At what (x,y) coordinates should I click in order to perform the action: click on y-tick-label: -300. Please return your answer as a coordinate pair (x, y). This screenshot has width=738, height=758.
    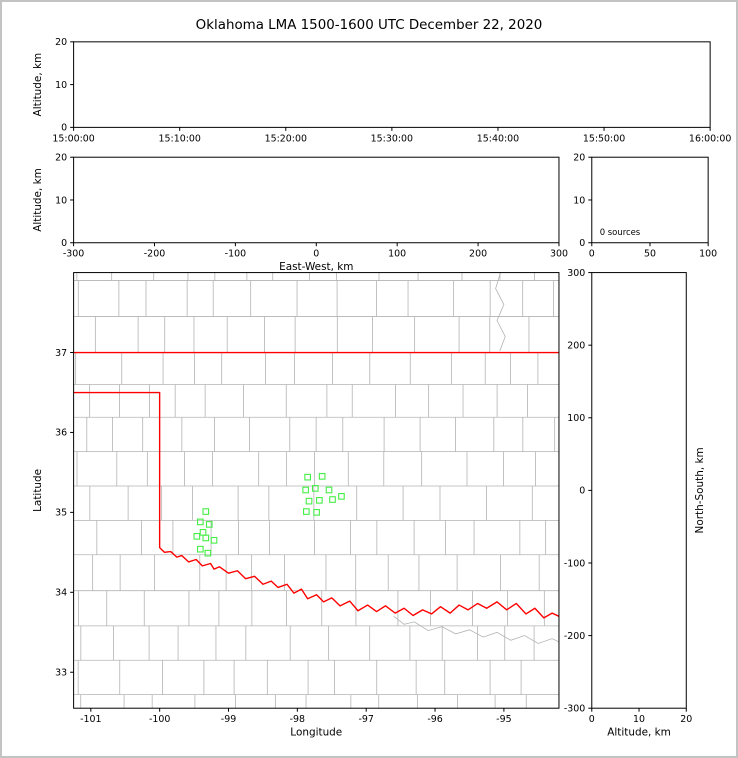
    Looking at the image, I should click on (574, 708).